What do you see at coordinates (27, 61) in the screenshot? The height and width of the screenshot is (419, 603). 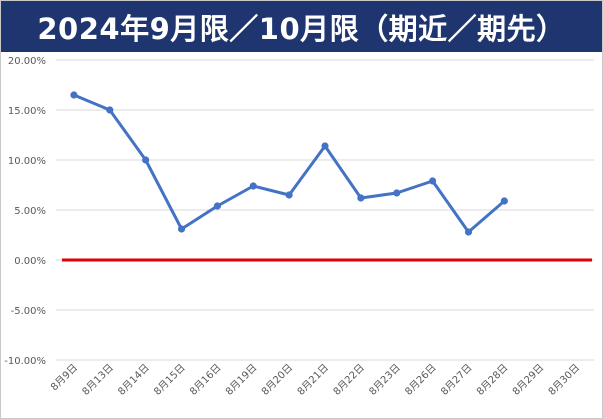 I see `y-tick-label: 20.00%` at bounding box center [27, 61].